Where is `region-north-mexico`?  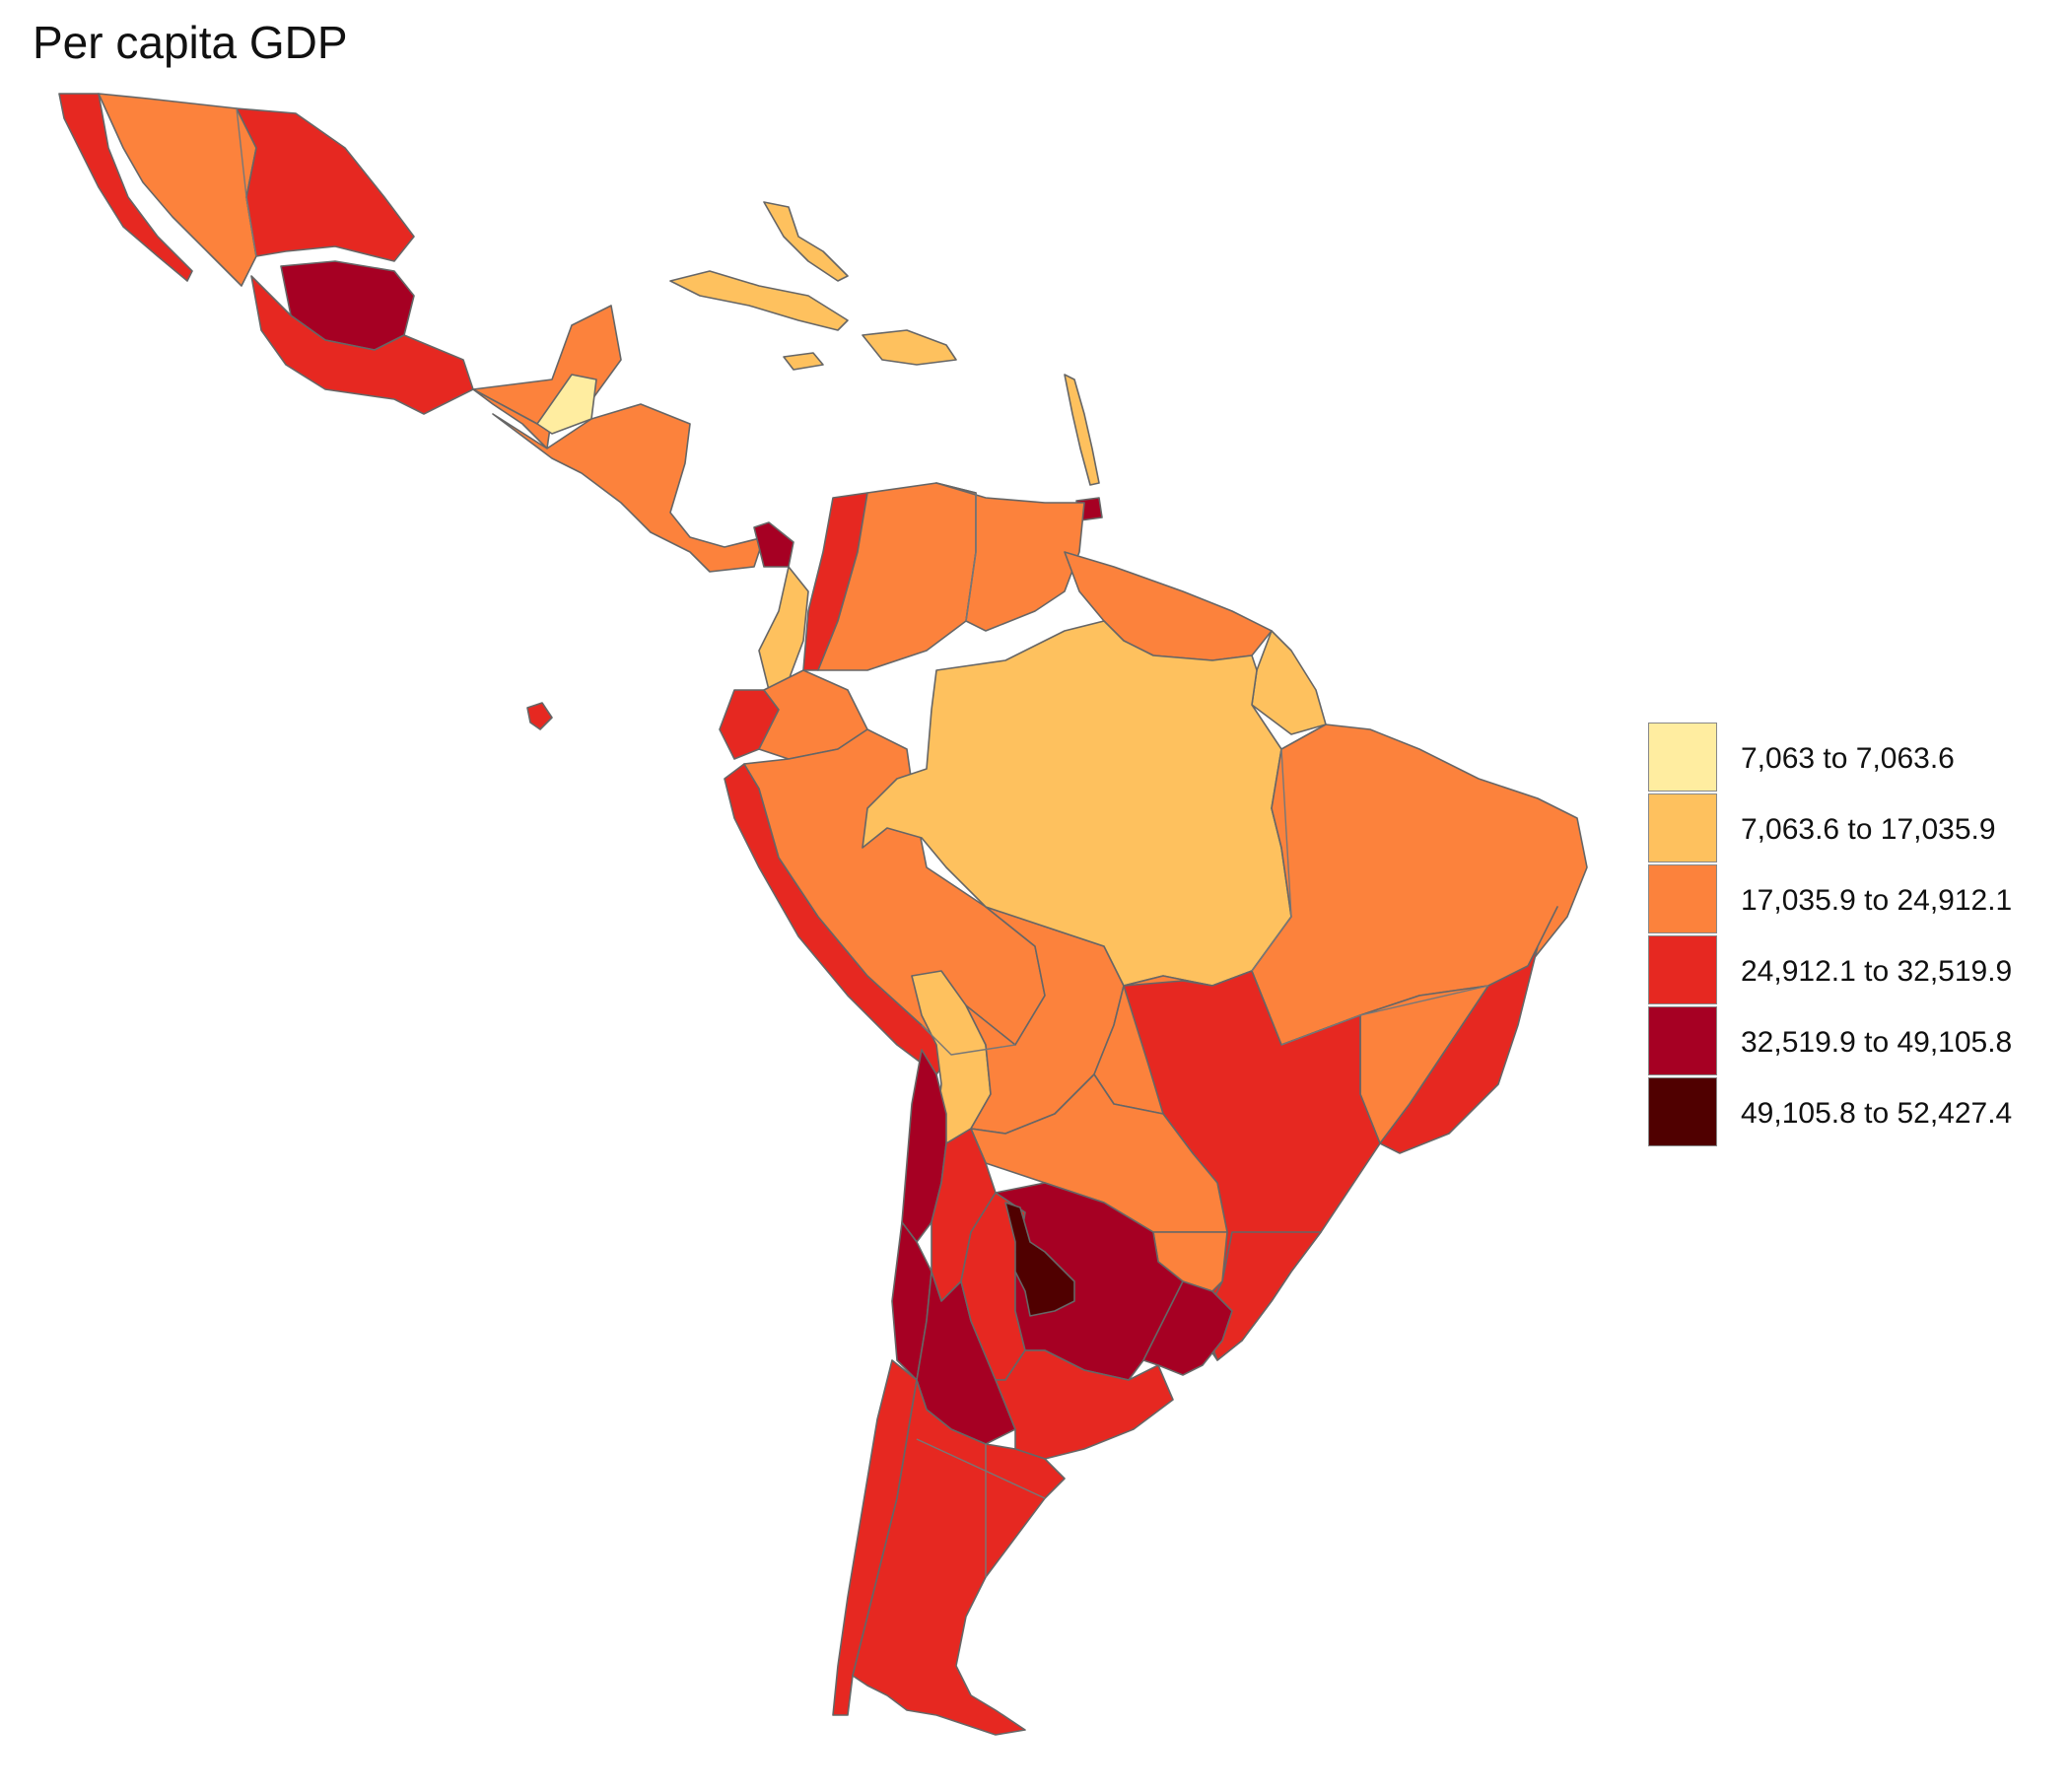 region-north-mexico is located at coordinates (326, 184).